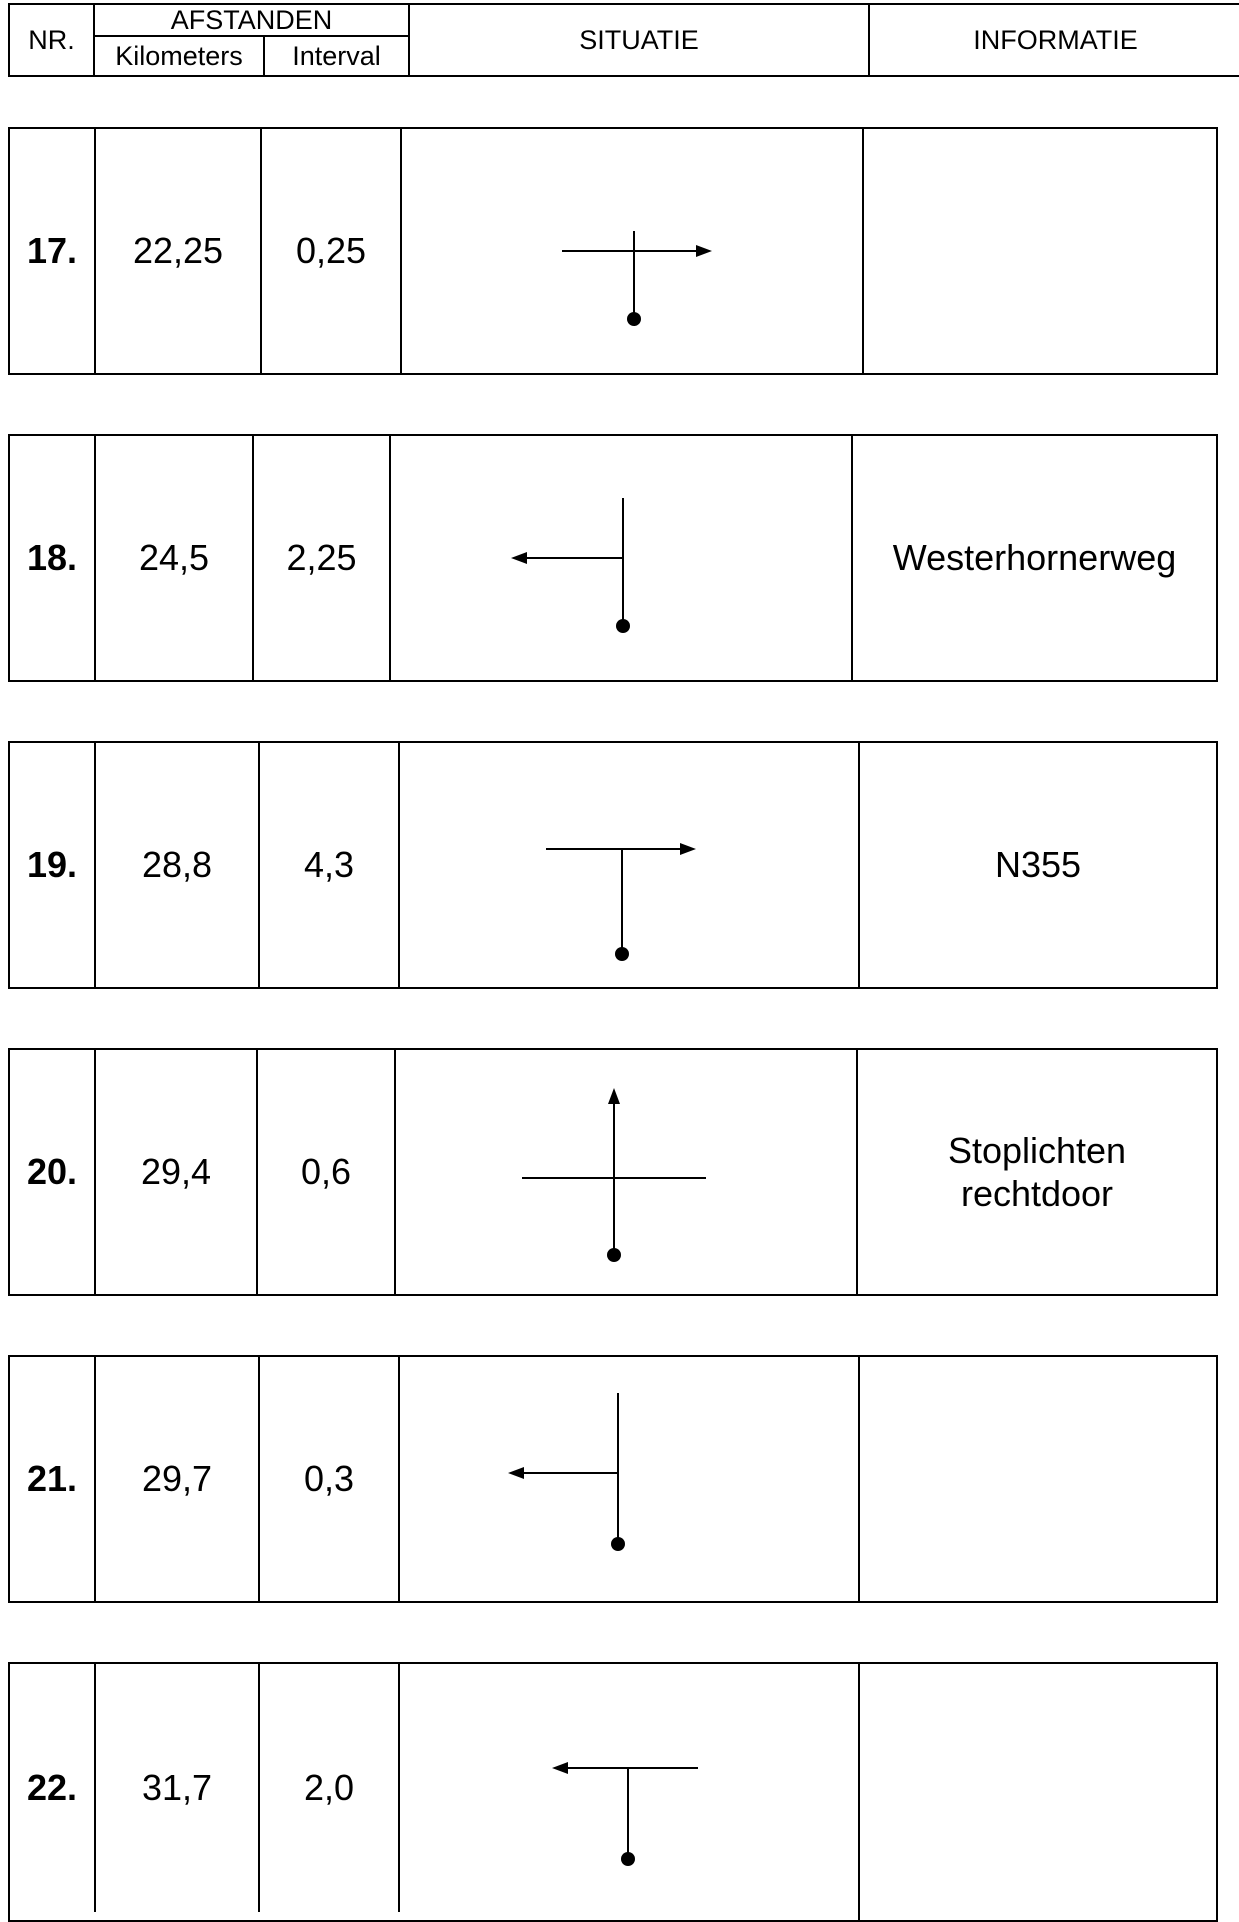 The height and width of the screenshot is (1922, 1239). I want to click on row-kilometers: 24,5, so click(175, 558).